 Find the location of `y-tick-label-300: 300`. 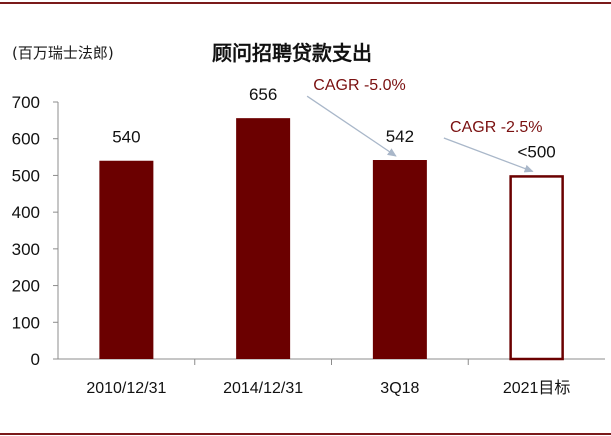

y-tick-label-300: 300 is located at coordinates (26, 249).